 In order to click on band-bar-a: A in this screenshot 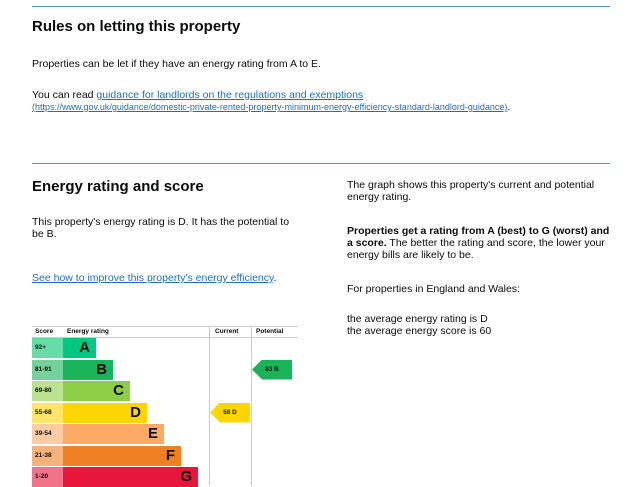, I will do `click(79, 348)`.